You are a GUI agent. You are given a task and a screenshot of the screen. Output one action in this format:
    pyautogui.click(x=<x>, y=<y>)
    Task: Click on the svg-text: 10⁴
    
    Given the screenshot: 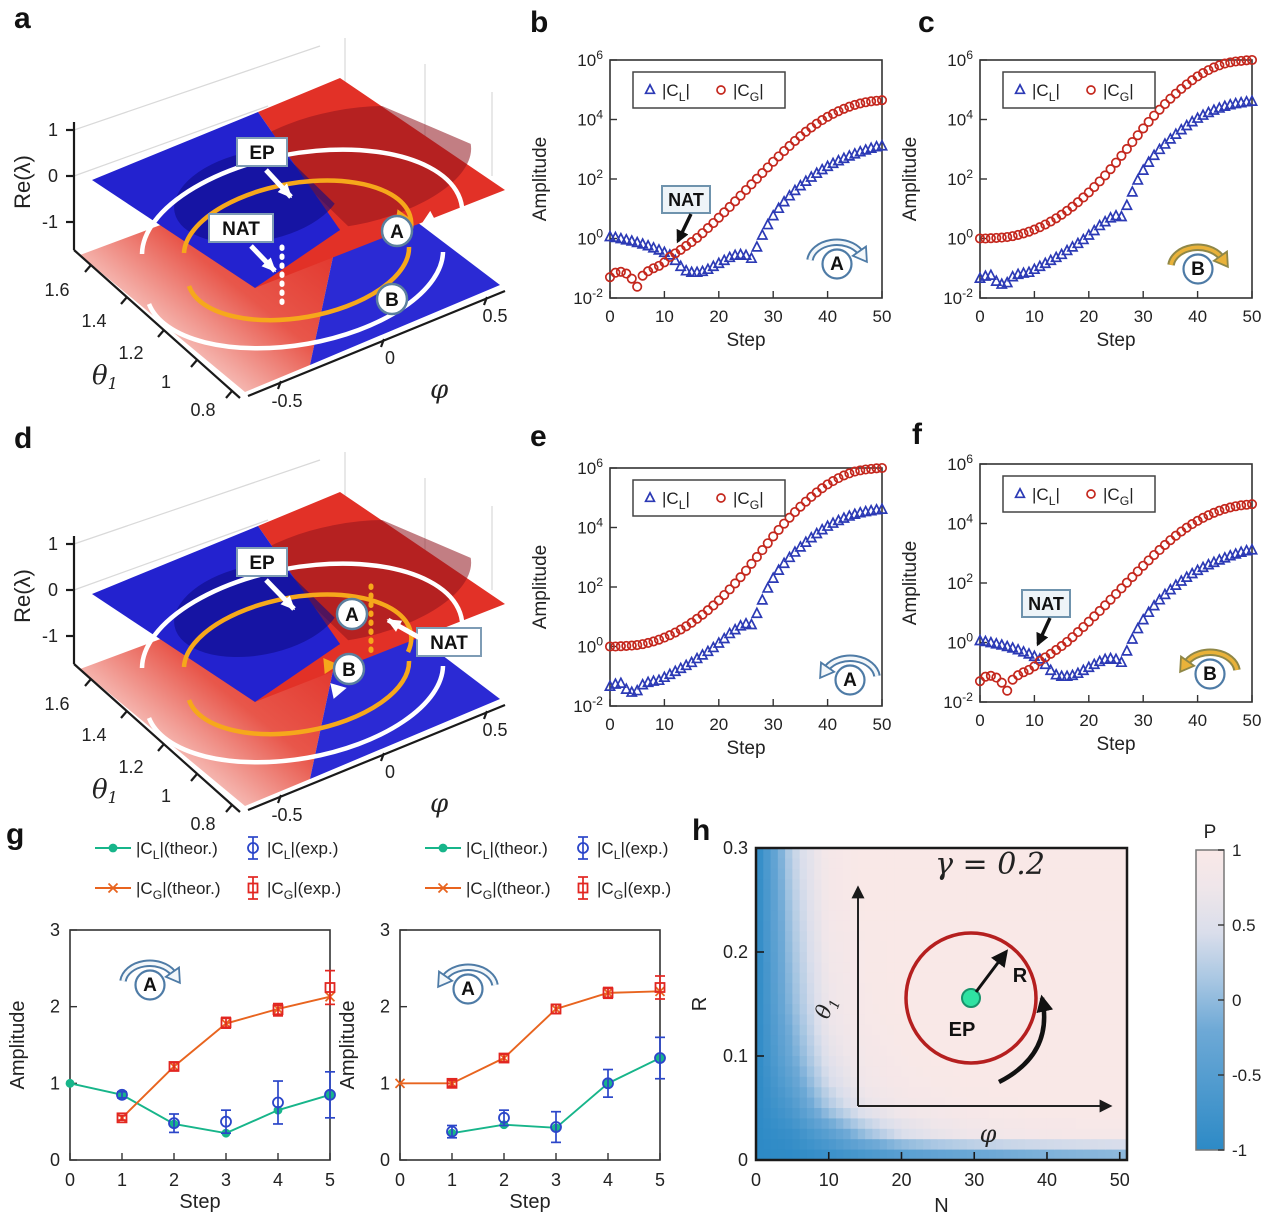 What is the action you would take?
    pyautogui.click(x=590, y=527)
    